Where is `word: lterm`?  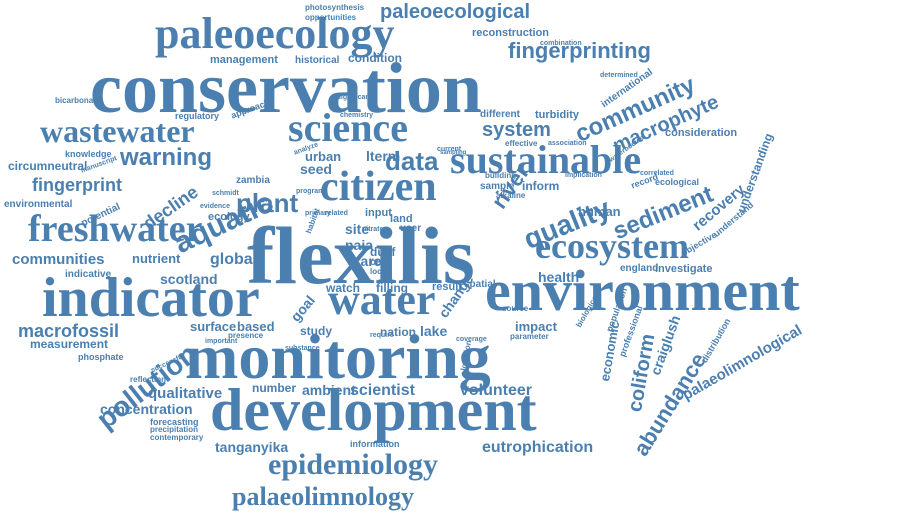
word: lterm is located at coordinates (383, 156).